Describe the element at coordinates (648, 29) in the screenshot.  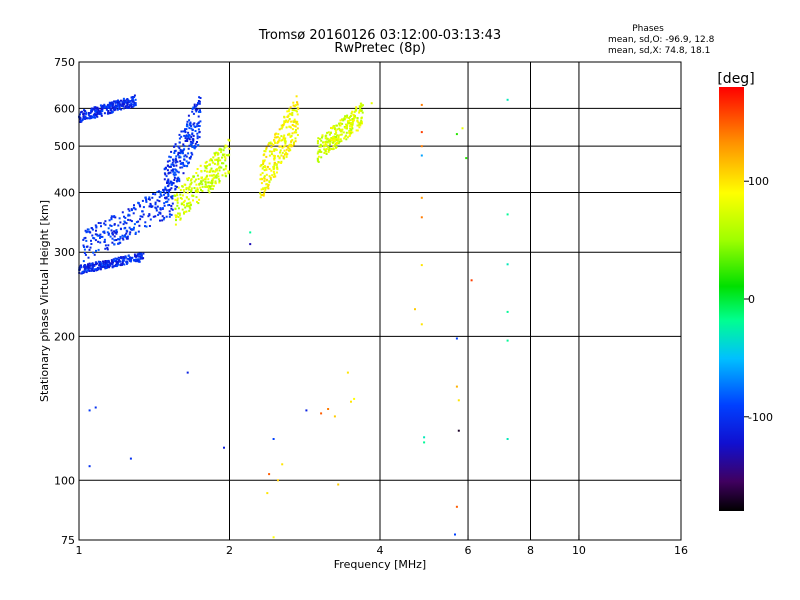
I see `stats-heading: Phases` at that location.